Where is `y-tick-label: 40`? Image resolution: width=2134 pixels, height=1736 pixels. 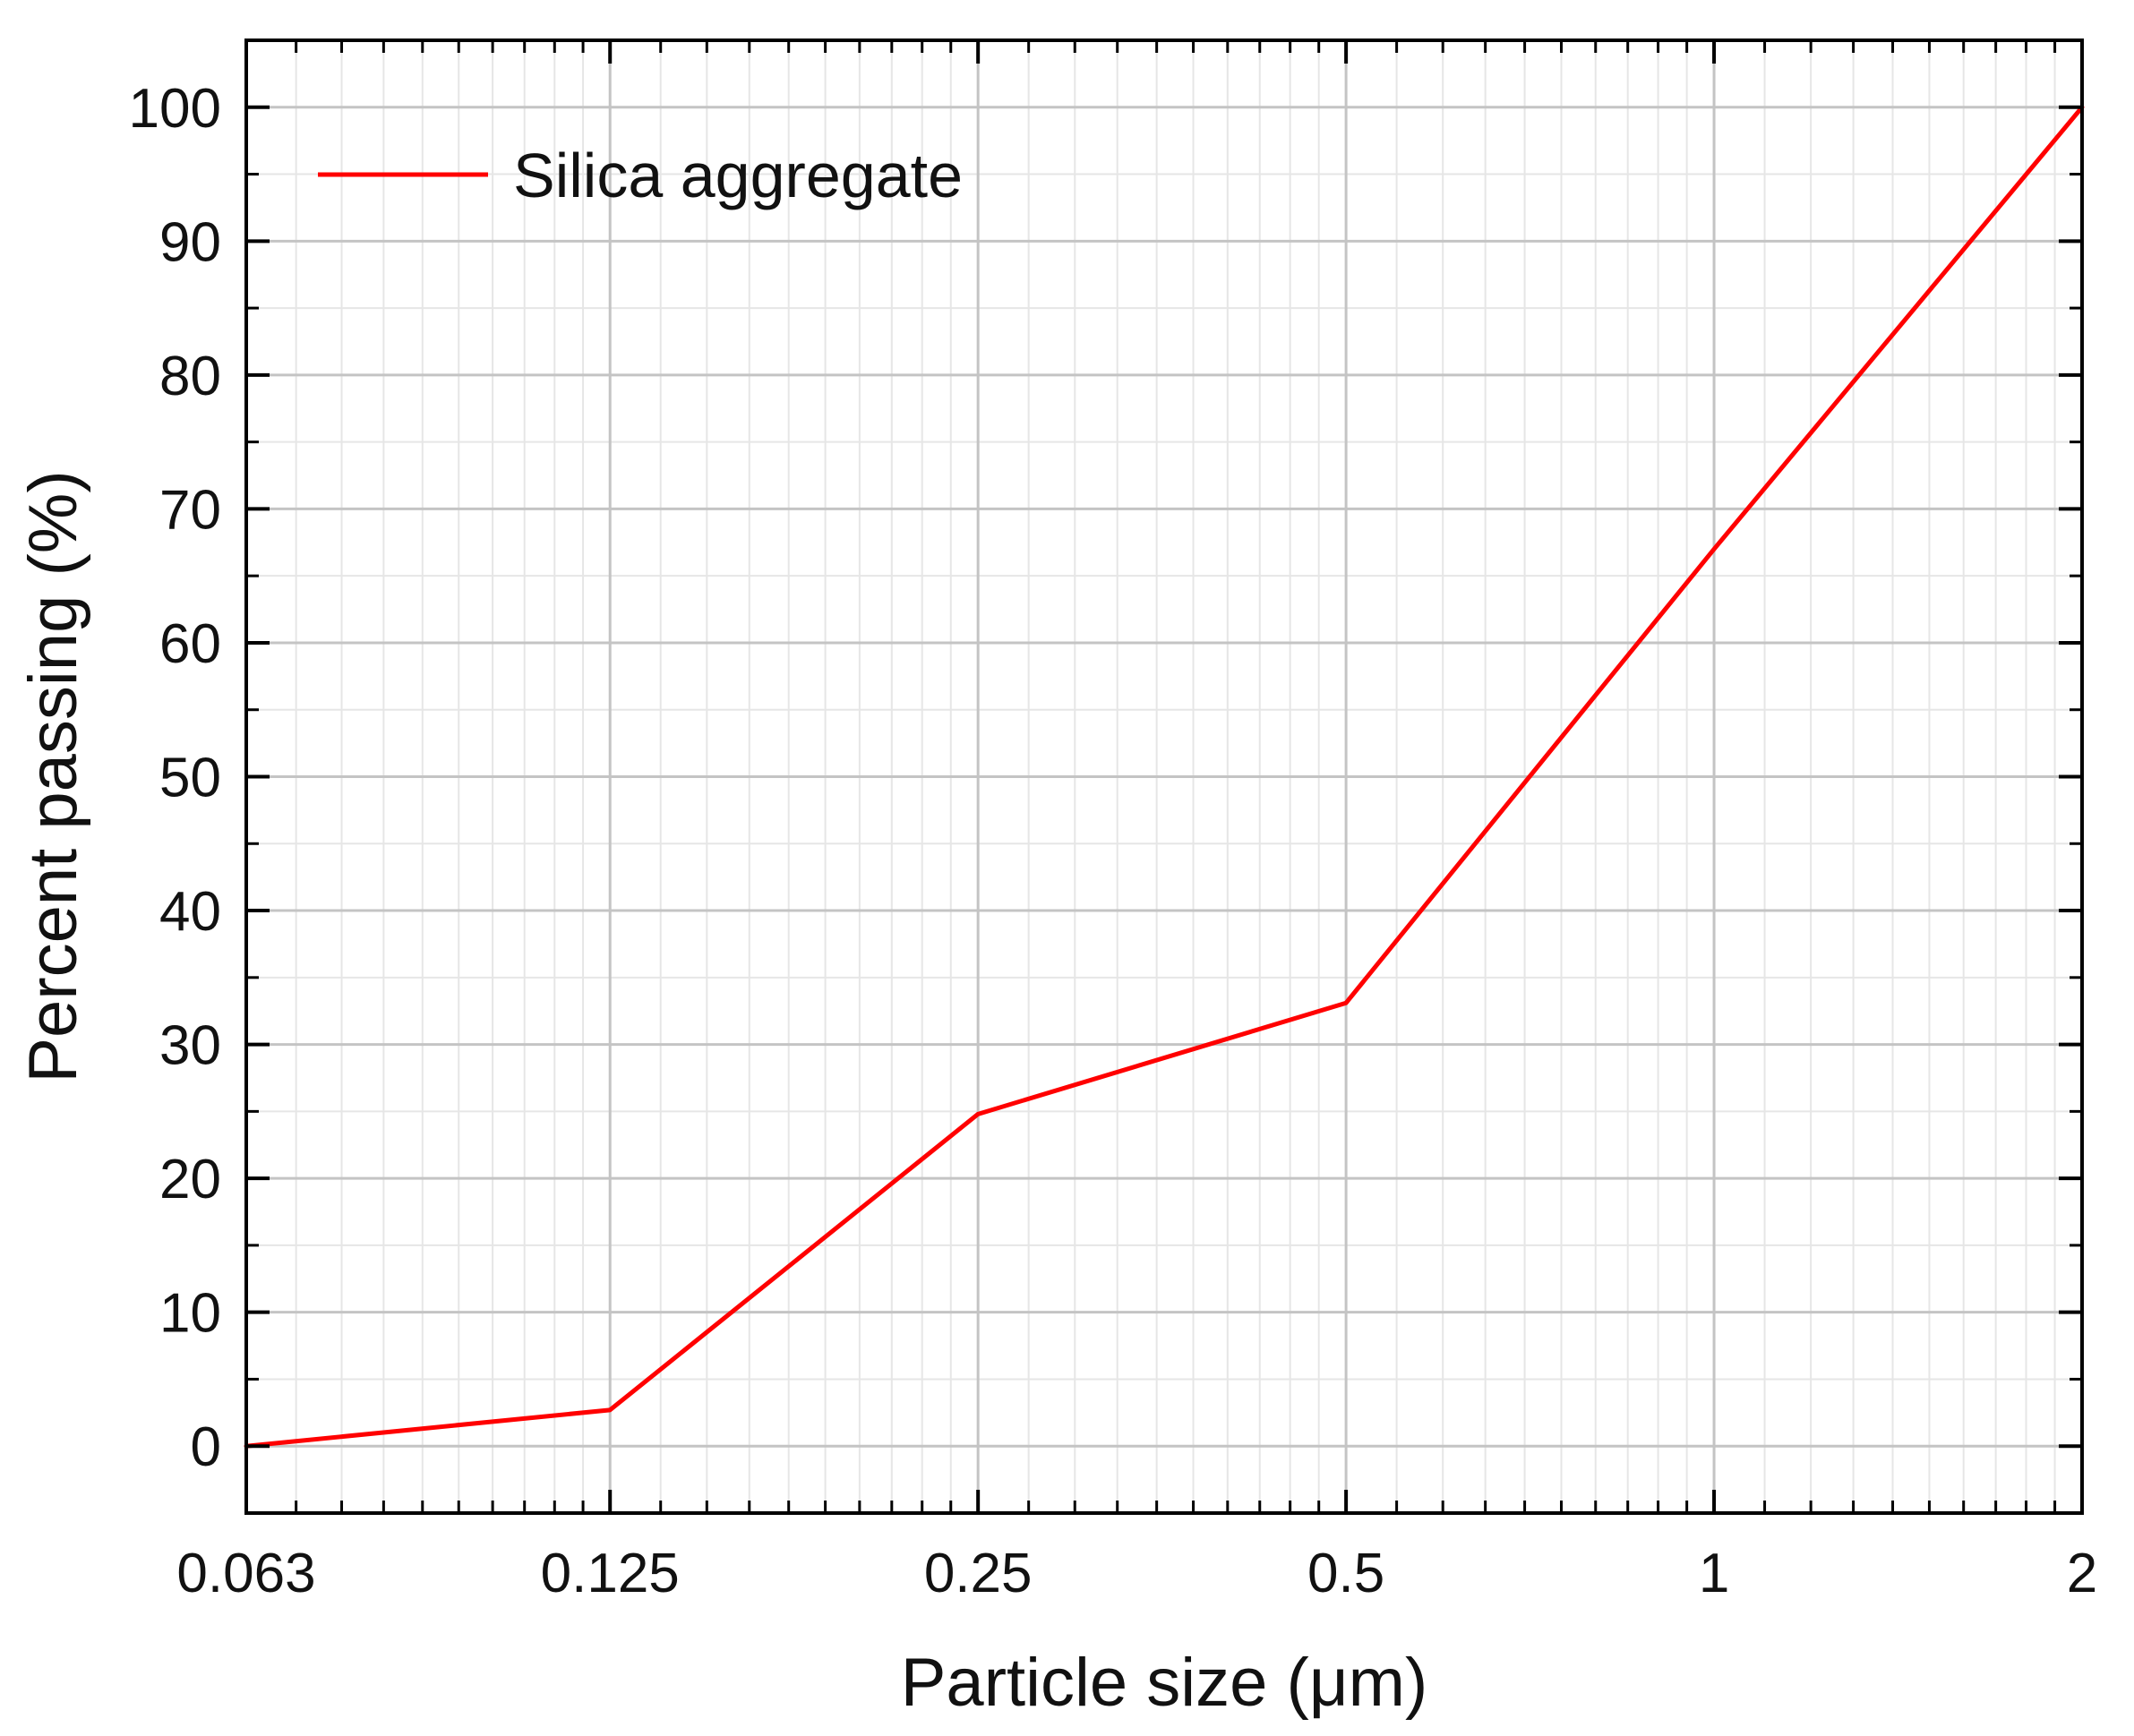 y-tick-label: 40 is located at coordinates (190, 912).